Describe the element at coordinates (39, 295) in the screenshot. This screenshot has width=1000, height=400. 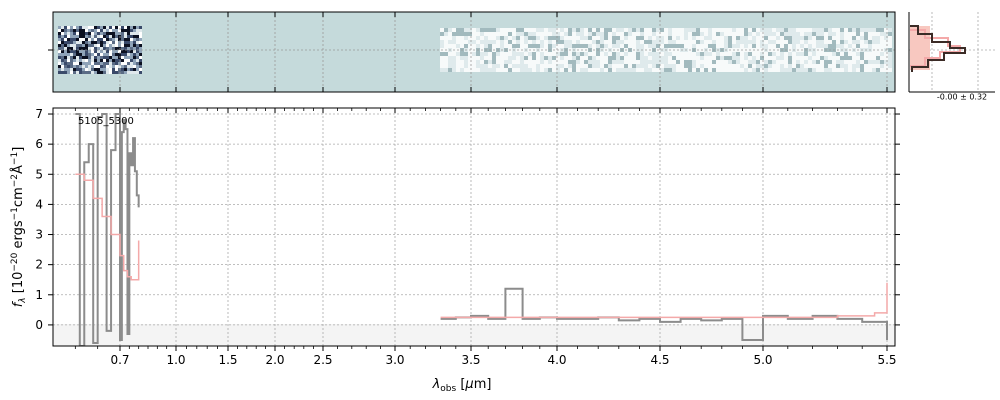
I see `y-tick-label: 1` at that location.